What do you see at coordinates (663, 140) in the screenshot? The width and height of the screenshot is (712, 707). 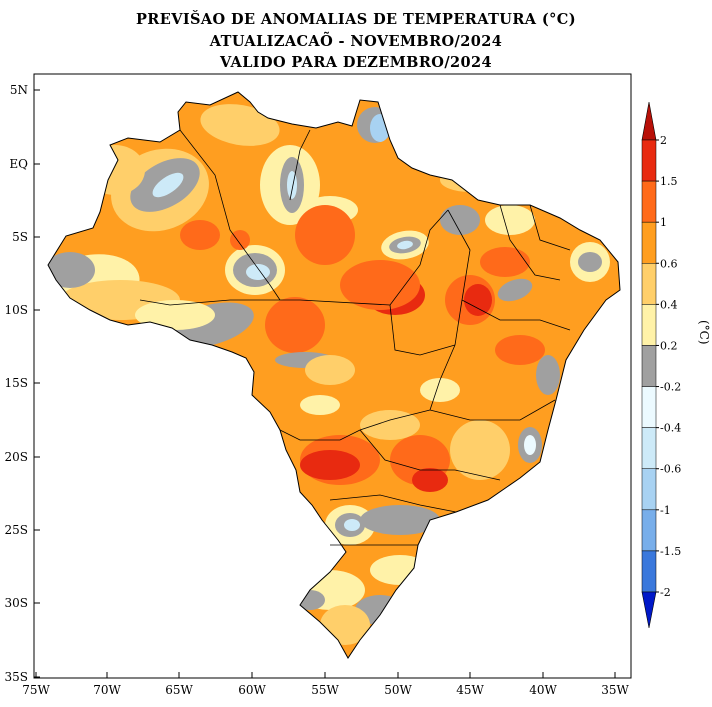 I see `legend-level-label: 2` at bounding box center [663, 140].